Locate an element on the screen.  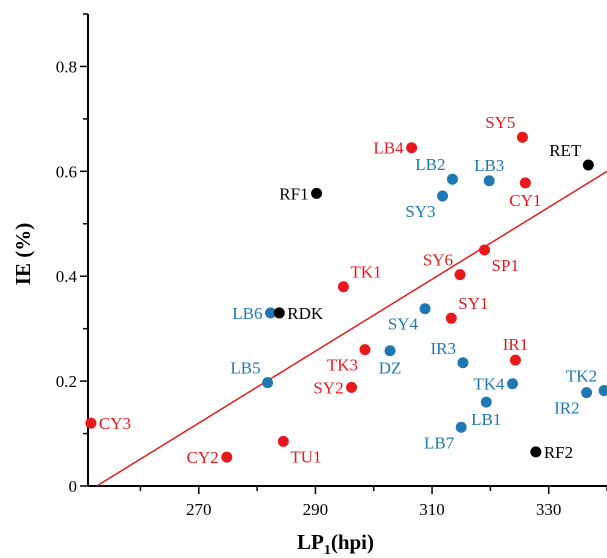
x-tick-label: 330 is located at coordinates (549, 509).